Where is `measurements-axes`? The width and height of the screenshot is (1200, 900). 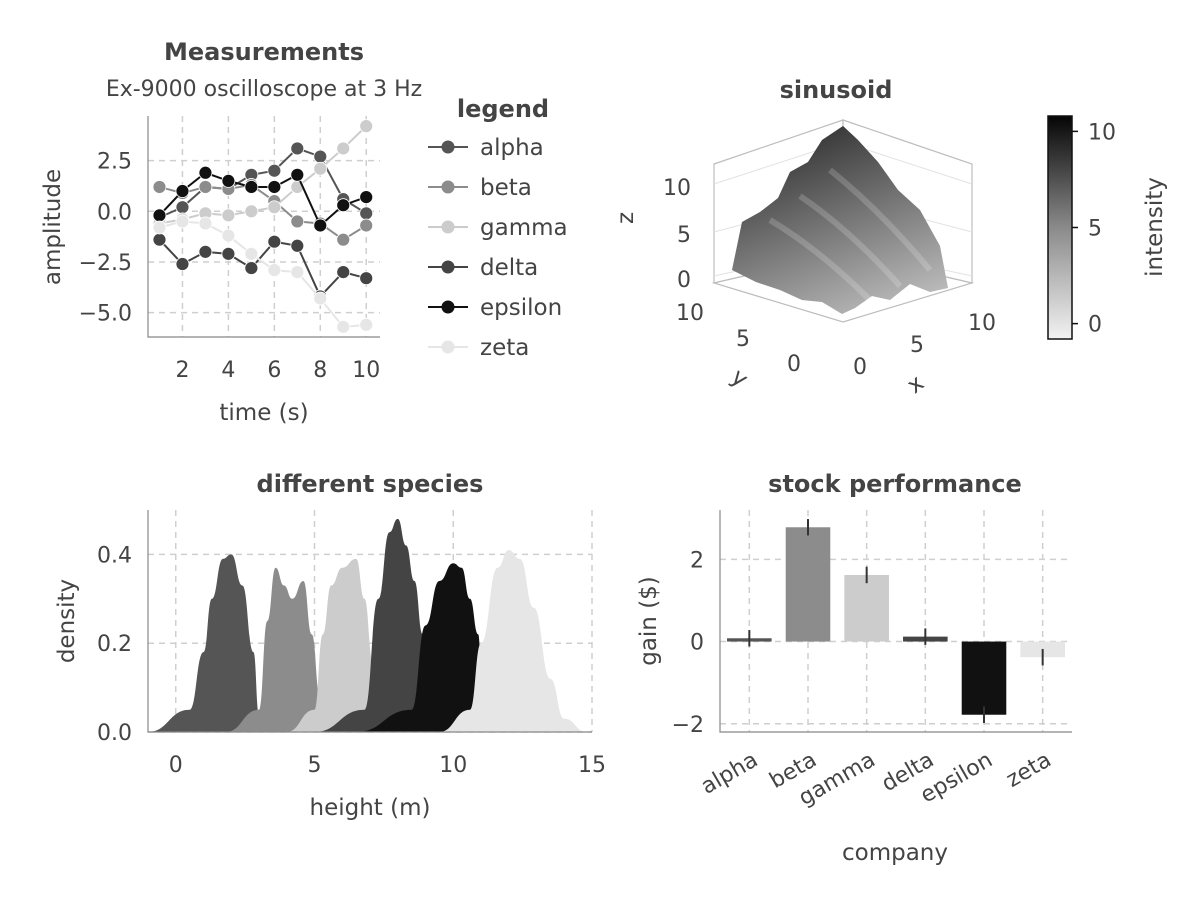 measurements-axes is located at coordinates (263, 227).